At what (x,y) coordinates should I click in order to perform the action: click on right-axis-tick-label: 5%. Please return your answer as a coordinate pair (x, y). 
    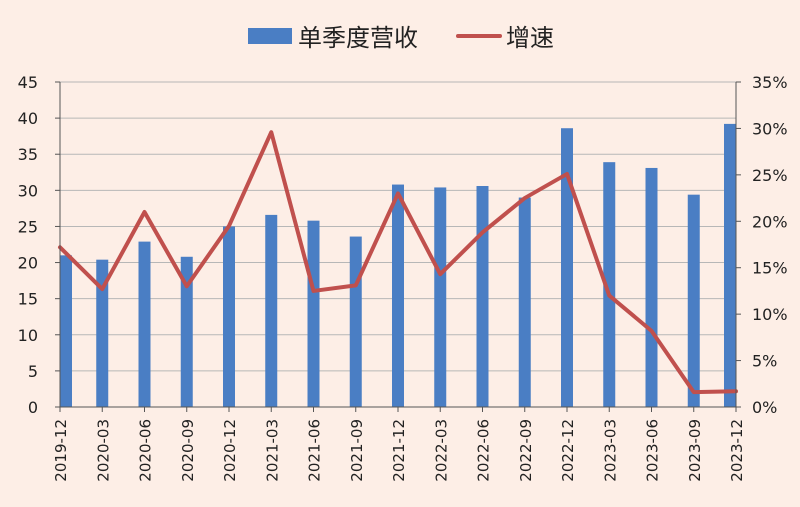
    Looking at the image, I should click on (764, 361).